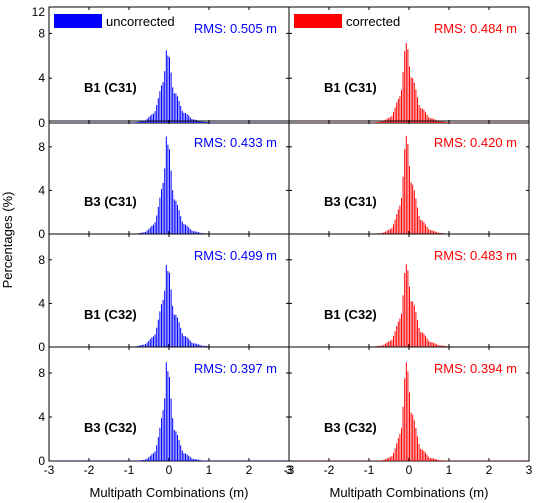 This screenshot has width=550, height=503. Describe the element at coordinates (140, 21) in the screenshot. I see `legend-label: uncorrected` at that location.